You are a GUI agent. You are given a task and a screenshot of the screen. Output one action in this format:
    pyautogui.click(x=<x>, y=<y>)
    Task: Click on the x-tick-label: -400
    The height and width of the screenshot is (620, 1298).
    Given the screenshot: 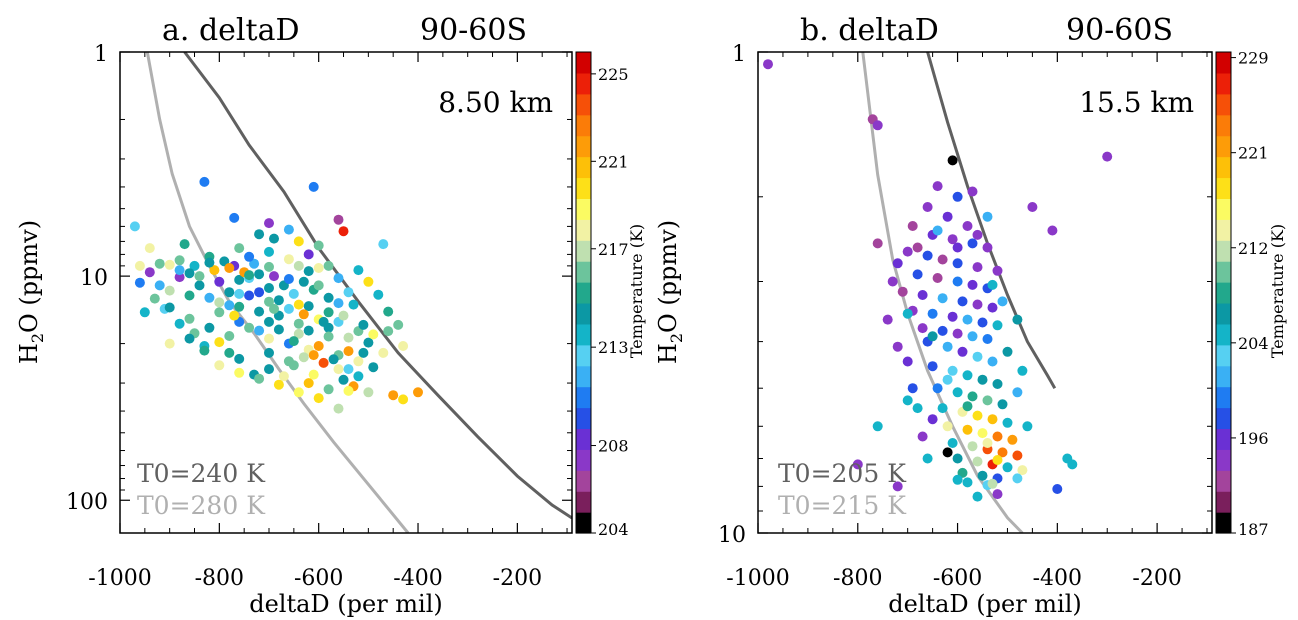 What is the action you would take?
    pyautogui.click(x=417, y=578)
    